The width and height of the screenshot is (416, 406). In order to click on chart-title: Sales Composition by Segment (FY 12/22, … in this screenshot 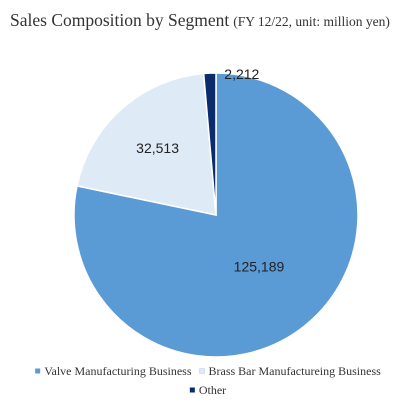, I will do `click(210, 20)`.